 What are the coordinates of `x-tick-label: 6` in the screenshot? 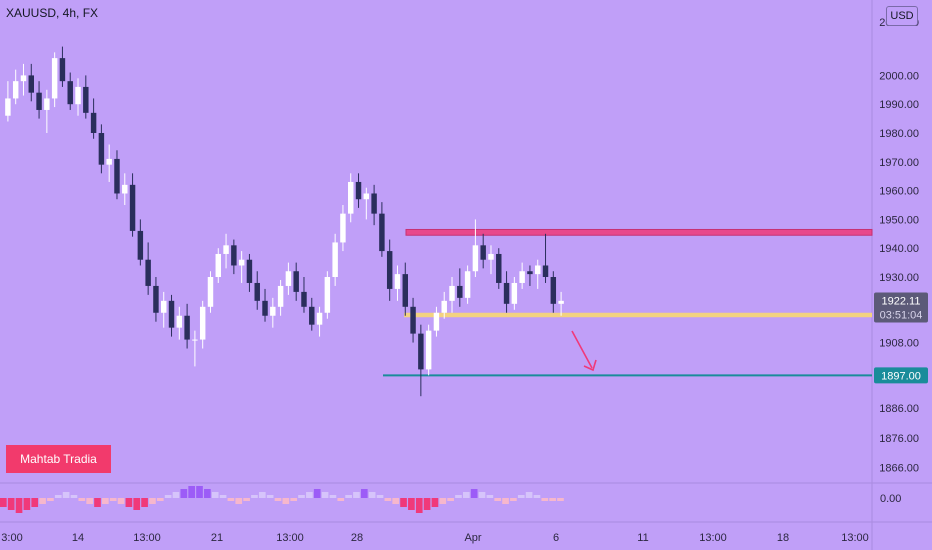 It's located at (556, 538).